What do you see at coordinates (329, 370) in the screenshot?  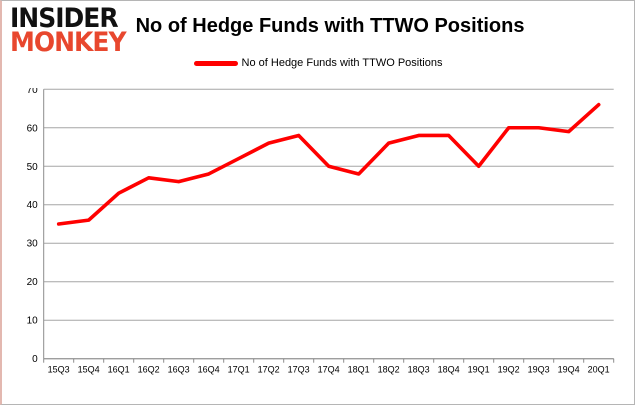 I see `x-axis-tick-label: 17Q4` at bounding box center [329, 370].